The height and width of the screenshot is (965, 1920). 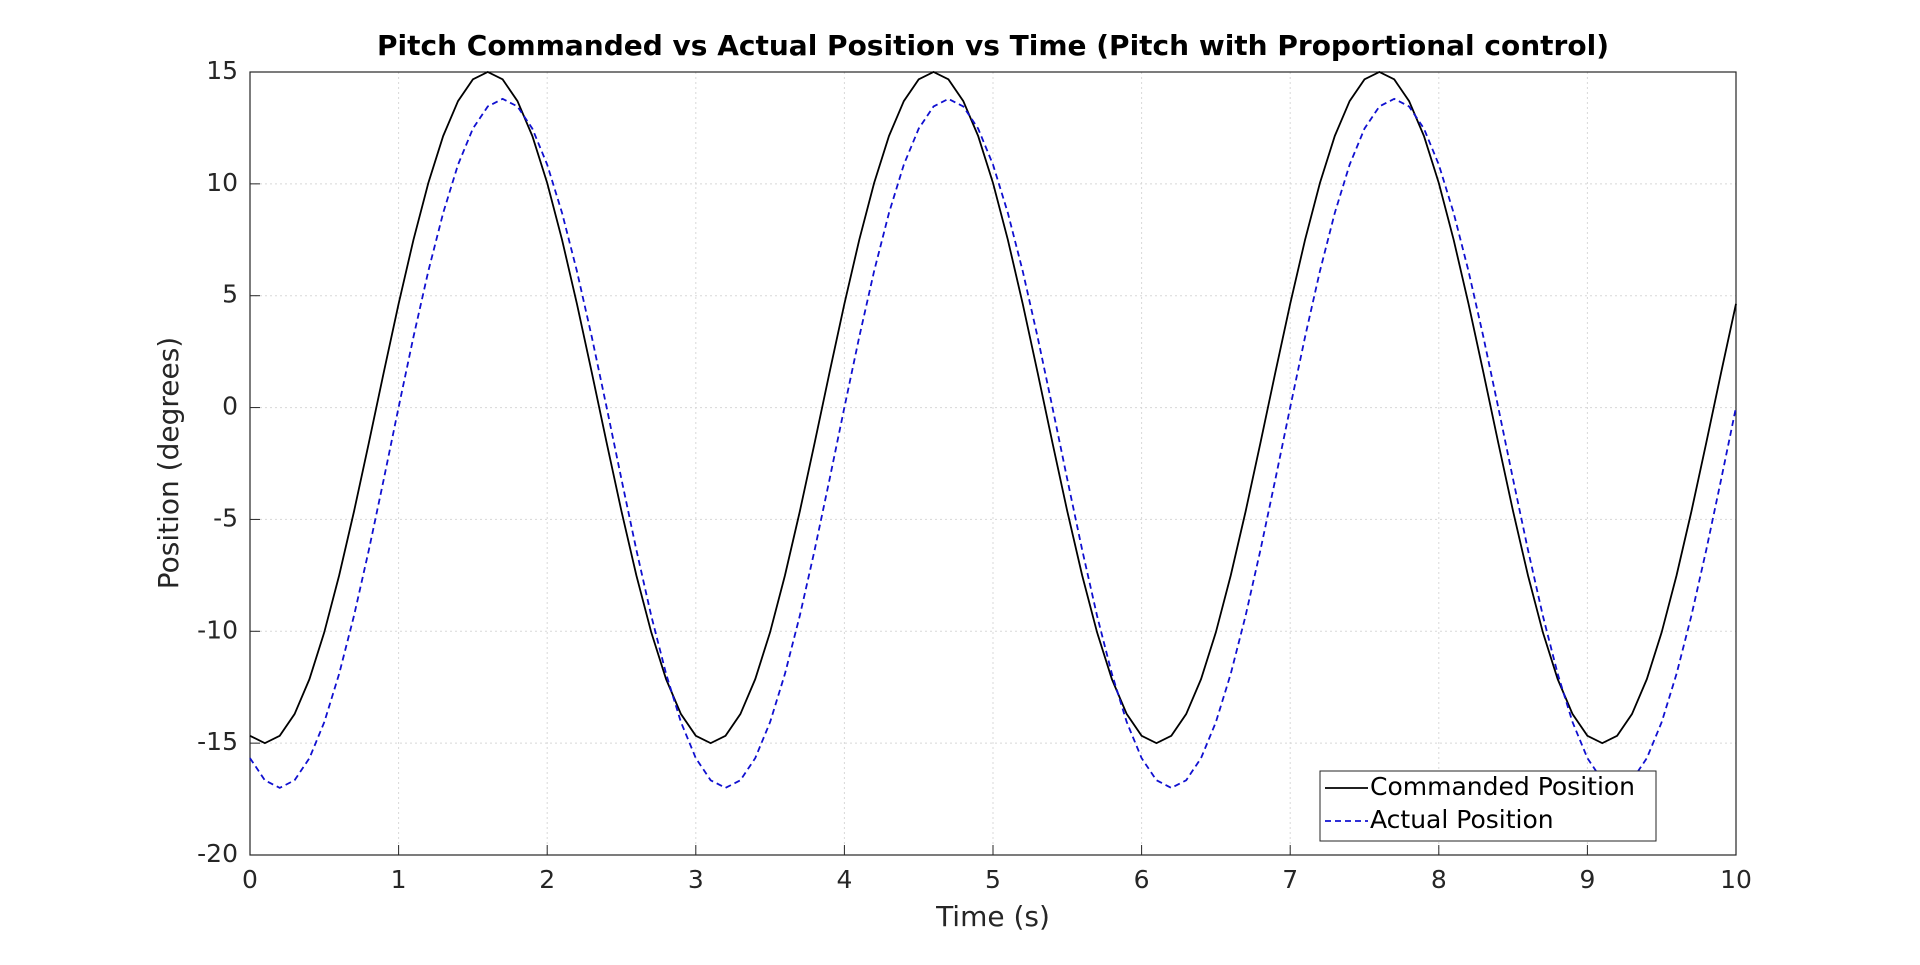 What do you see at coordinates (217, 741) in the screenshot?
I see `y-tick-label: -15` at bounding box center [217, 741].